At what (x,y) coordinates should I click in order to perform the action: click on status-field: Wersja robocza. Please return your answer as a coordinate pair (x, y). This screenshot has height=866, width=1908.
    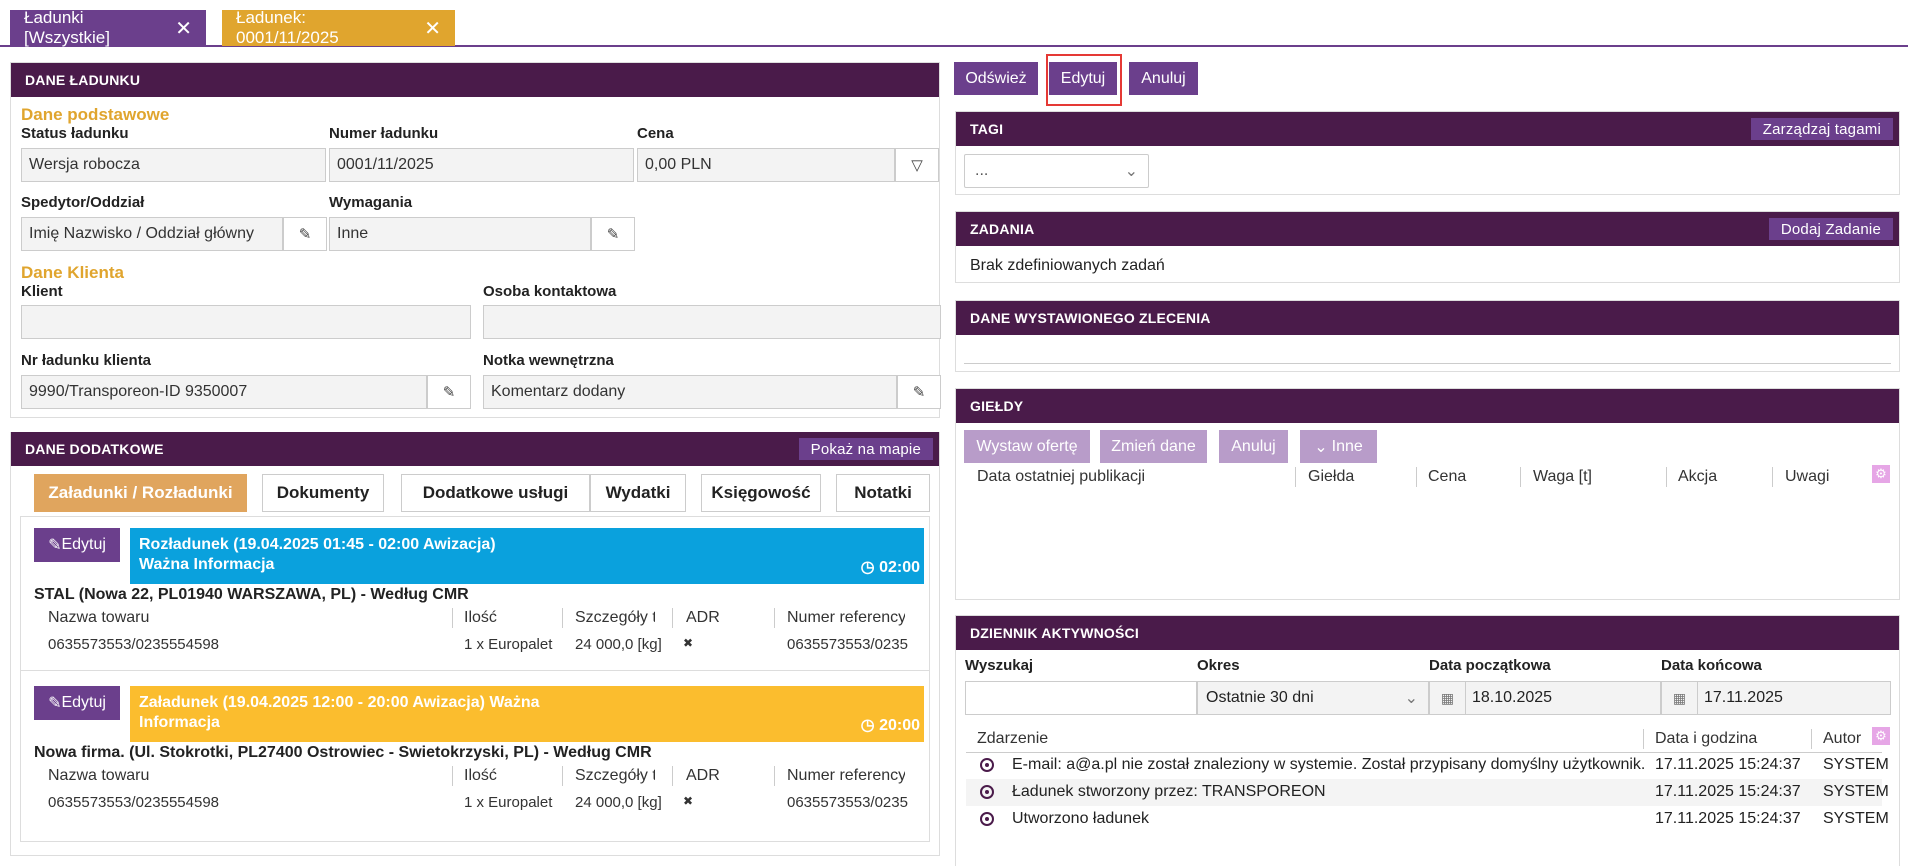
    Looking at the image, I should click on (173, 165).